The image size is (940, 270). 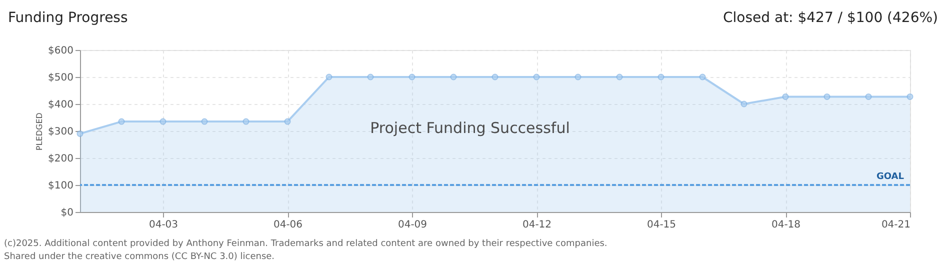 What do you see at coordinates (61, 78) in the screenshot?
I see `y-tick-label: $500` at bounding box center [61, 78].